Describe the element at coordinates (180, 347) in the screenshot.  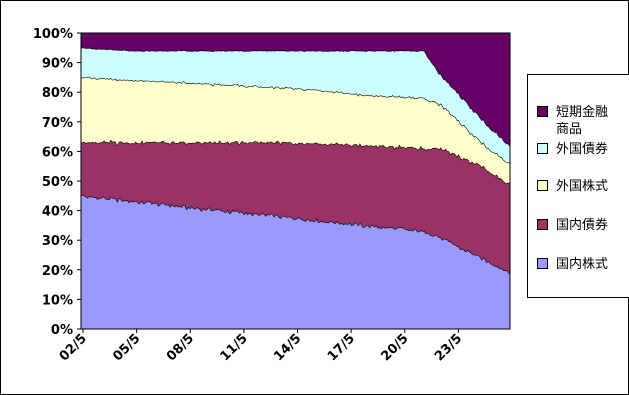
I see `x-tick-label: 08/5` at that location.